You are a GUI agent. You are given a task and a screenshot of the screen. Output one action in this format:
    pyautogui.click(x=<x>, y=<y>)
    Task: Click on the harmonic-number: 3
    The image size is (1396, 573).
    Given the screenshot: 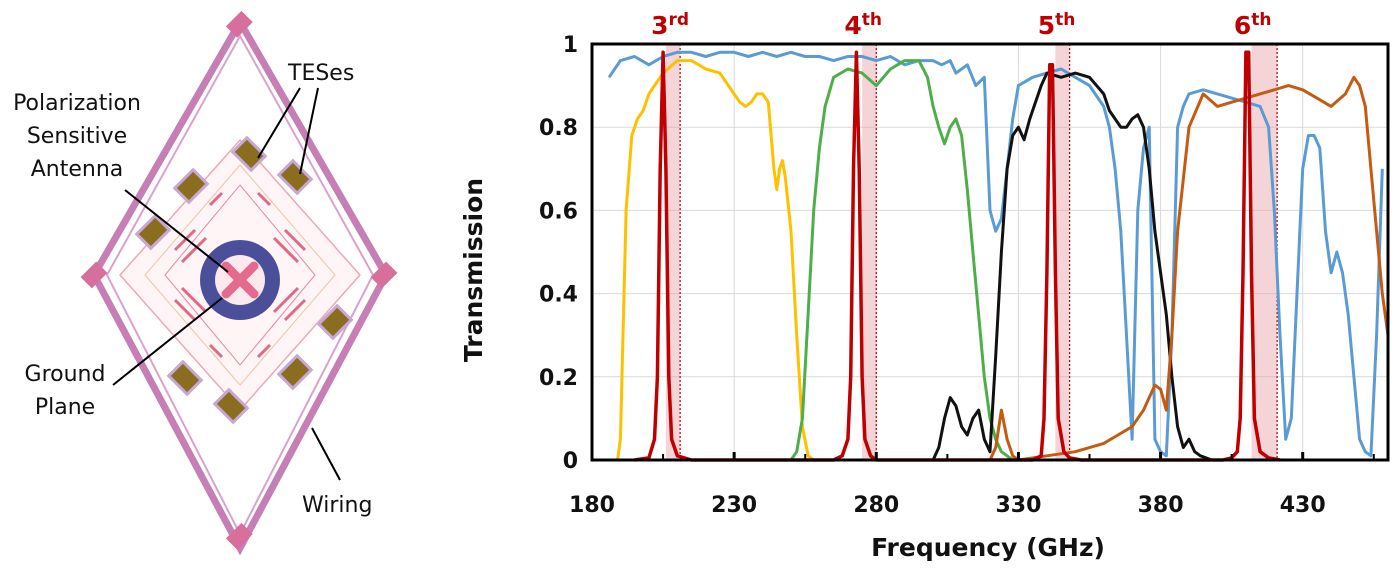 What is the action you would take?
    pyautogui.click(x=659, y=25)
    